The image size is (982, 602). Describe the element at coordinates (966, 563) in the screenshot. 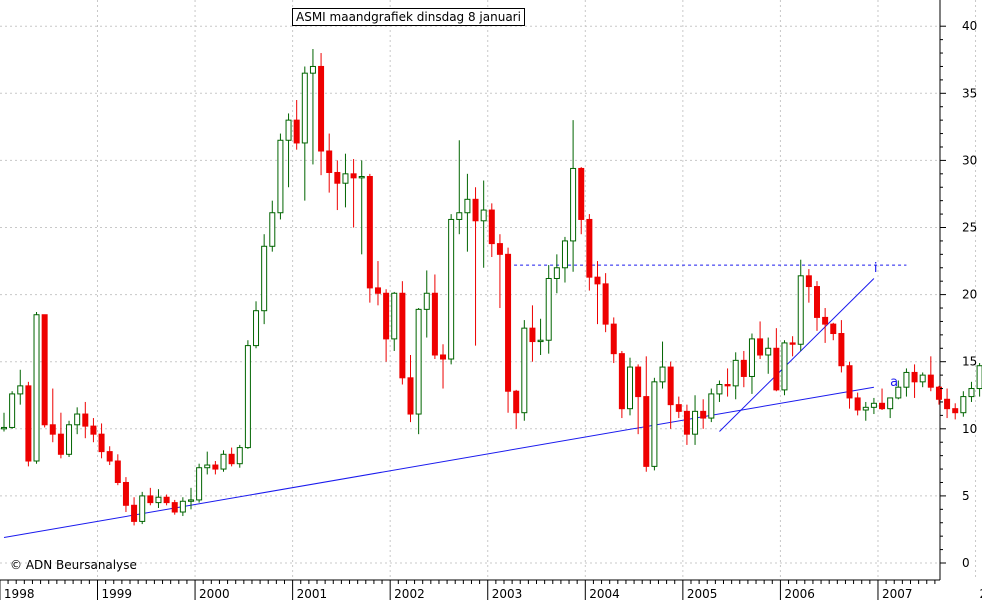

I see `y-tick-label: 0` at that location.